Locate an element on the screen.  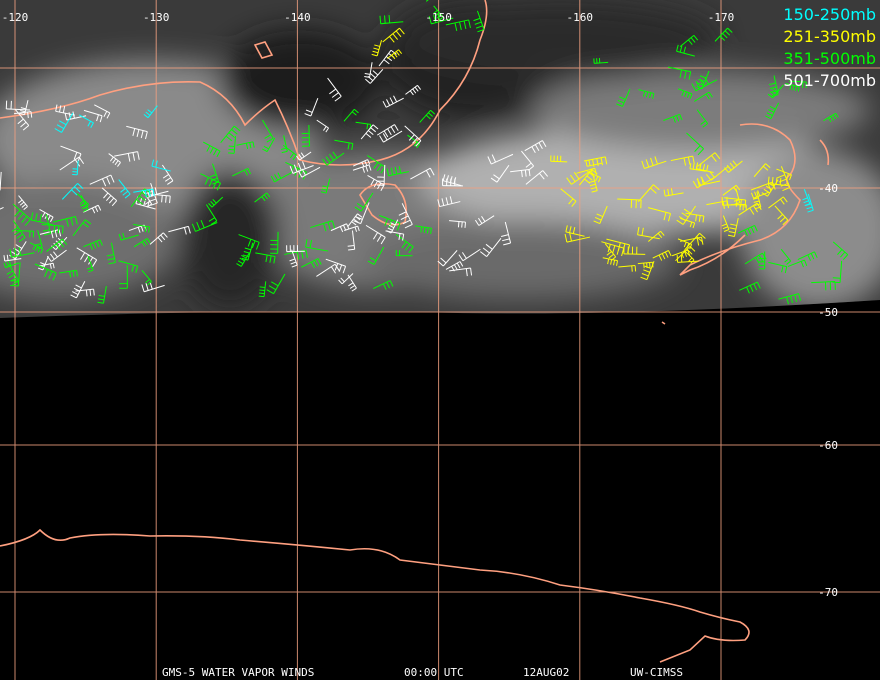
legend-entry: 501-700mb is located at coordinates (829, 80).